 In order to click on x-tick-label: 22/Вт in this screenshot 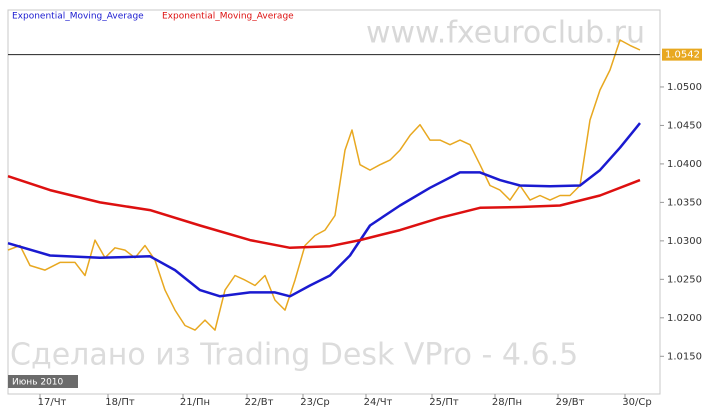, I will do `click(259, 402)`.